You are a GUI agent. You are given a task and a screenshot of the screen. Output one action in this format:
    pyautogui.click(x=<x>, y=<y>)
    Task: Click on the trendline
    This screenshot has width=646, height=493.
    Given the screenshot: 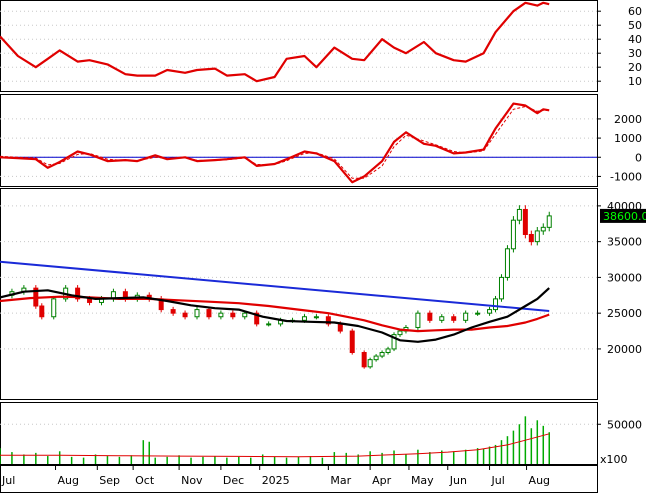 What is the action you would take?
    pyautogui.click(x=275, y=286)
    